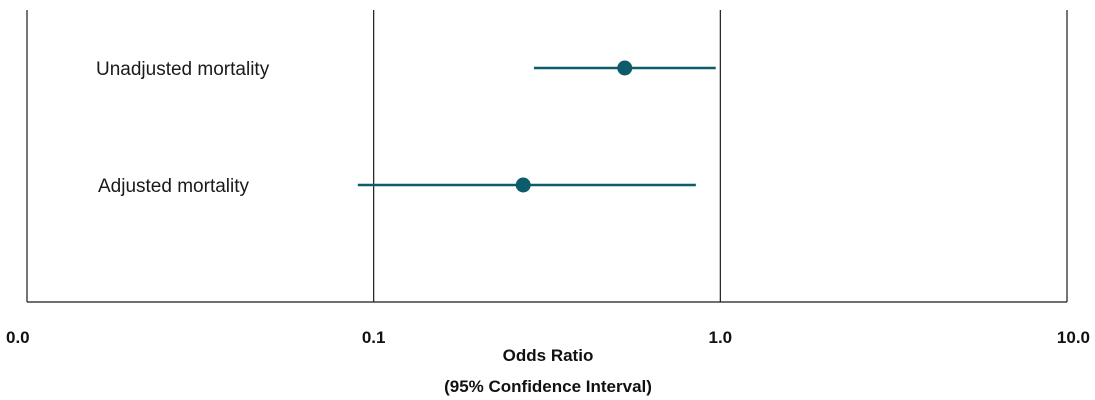  I want to click on forest-row-1: Adjusted mortality, so click(397, 186).